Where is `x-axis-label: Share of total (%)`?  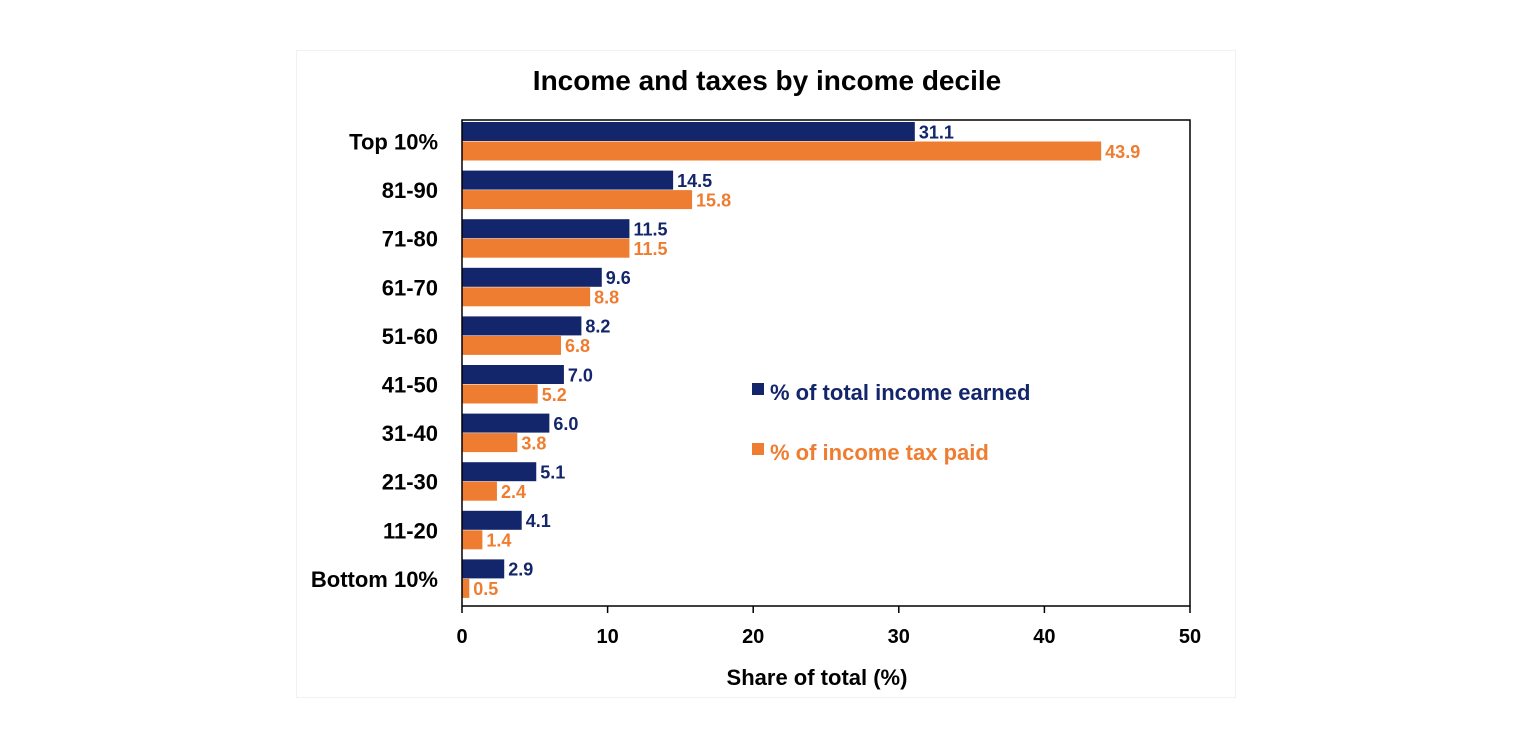
x-axis-label: Share of total (%) is located at coordinates (817, 677).